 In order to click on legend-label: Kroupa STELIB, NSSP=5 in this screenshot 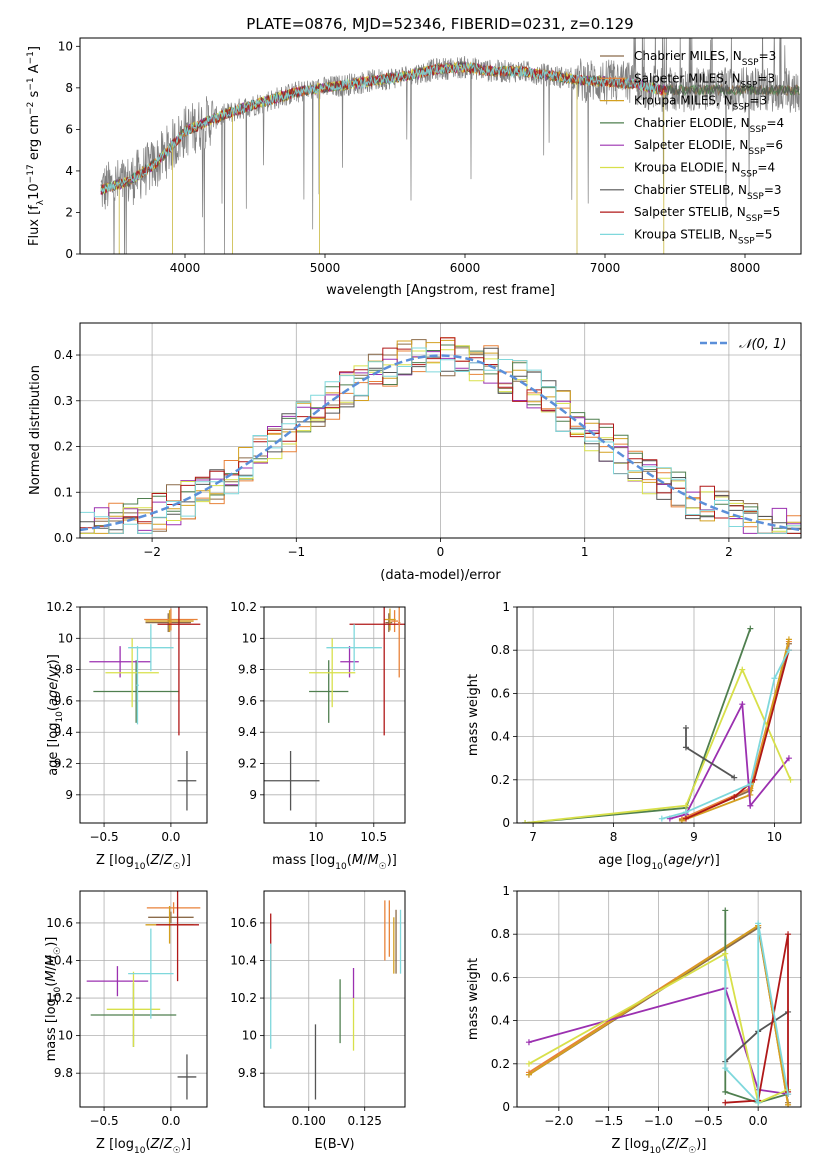, I will do `click(703, 236)`.